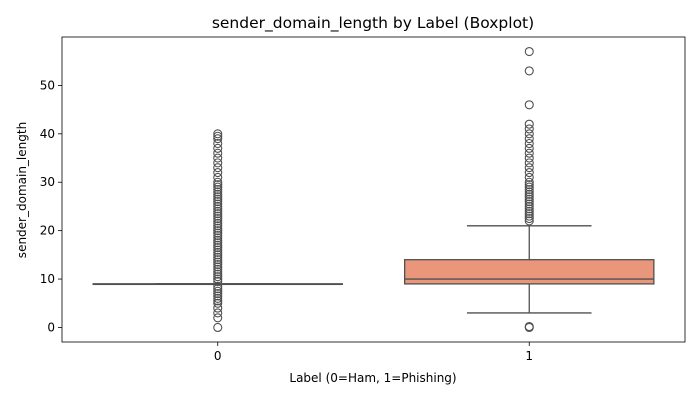 The image size is (700, 400). Describe the element at coordinates (47, 231) in the screenshot. I see `y-tick-label: 20` at that location.